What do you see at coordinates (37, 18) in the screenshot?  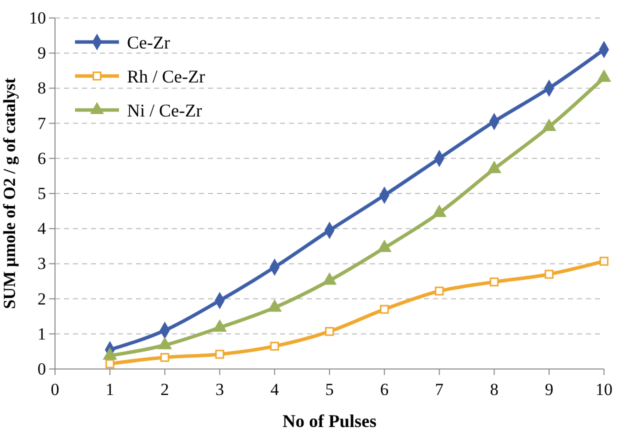 I see `y-tick-label: 10` at bounding box center [37, 18].